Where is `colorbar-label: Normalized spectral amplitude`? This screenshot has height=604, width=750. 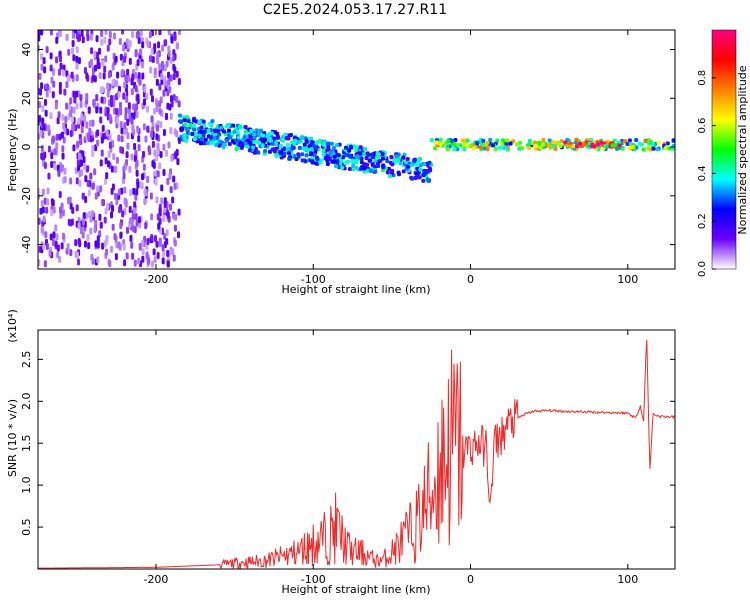 colorbar-label: Normalized spectral amplitude is located at coordinates (742, 149).